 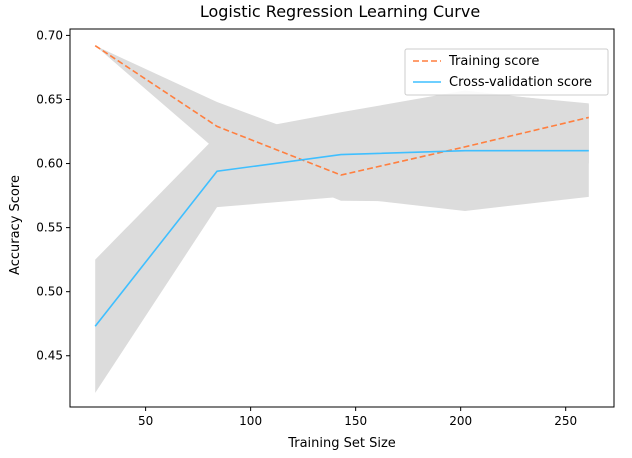 I want to click on legend-box, so click(x=506, y=72).